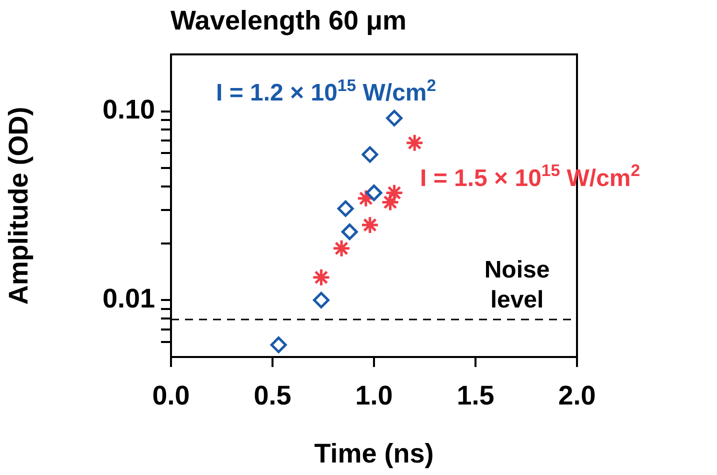 The width and height of the screenshot is (717, 475). What do you see at coordinates (171, 395) in the screenshot?
I see `x-tick-label: 0.0` at bounding box center [171, 395].